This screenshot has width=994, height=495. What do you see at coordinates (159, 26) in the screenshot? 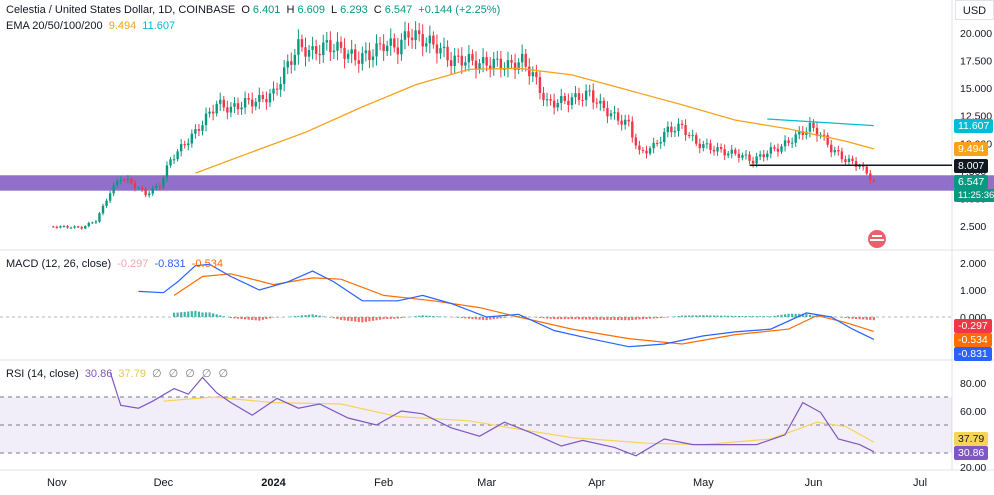
I see `ema-value-2: 11.607` at bounding box center [159, 26].